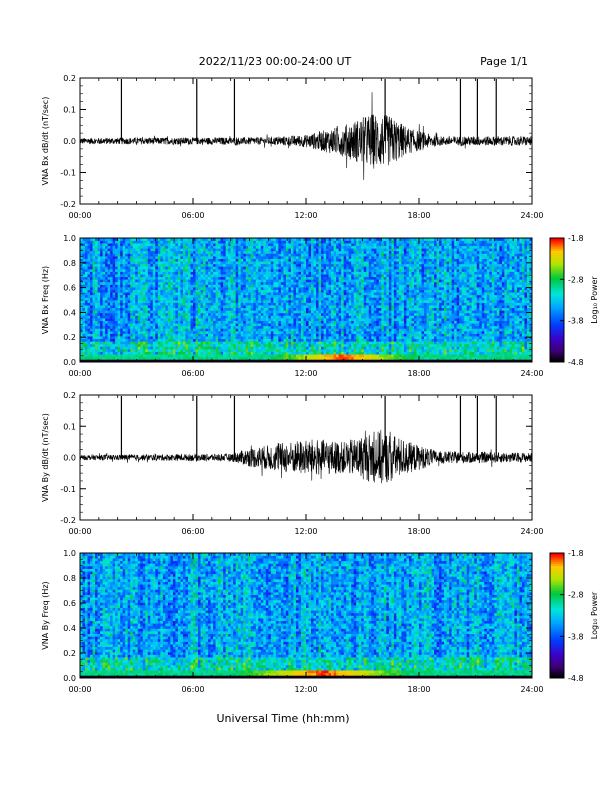 This screenshot has height=796, width=612. Describe the element at coordinates (531, 215) in the screenshot. I see `x-tick-label: 24:00` at that location.